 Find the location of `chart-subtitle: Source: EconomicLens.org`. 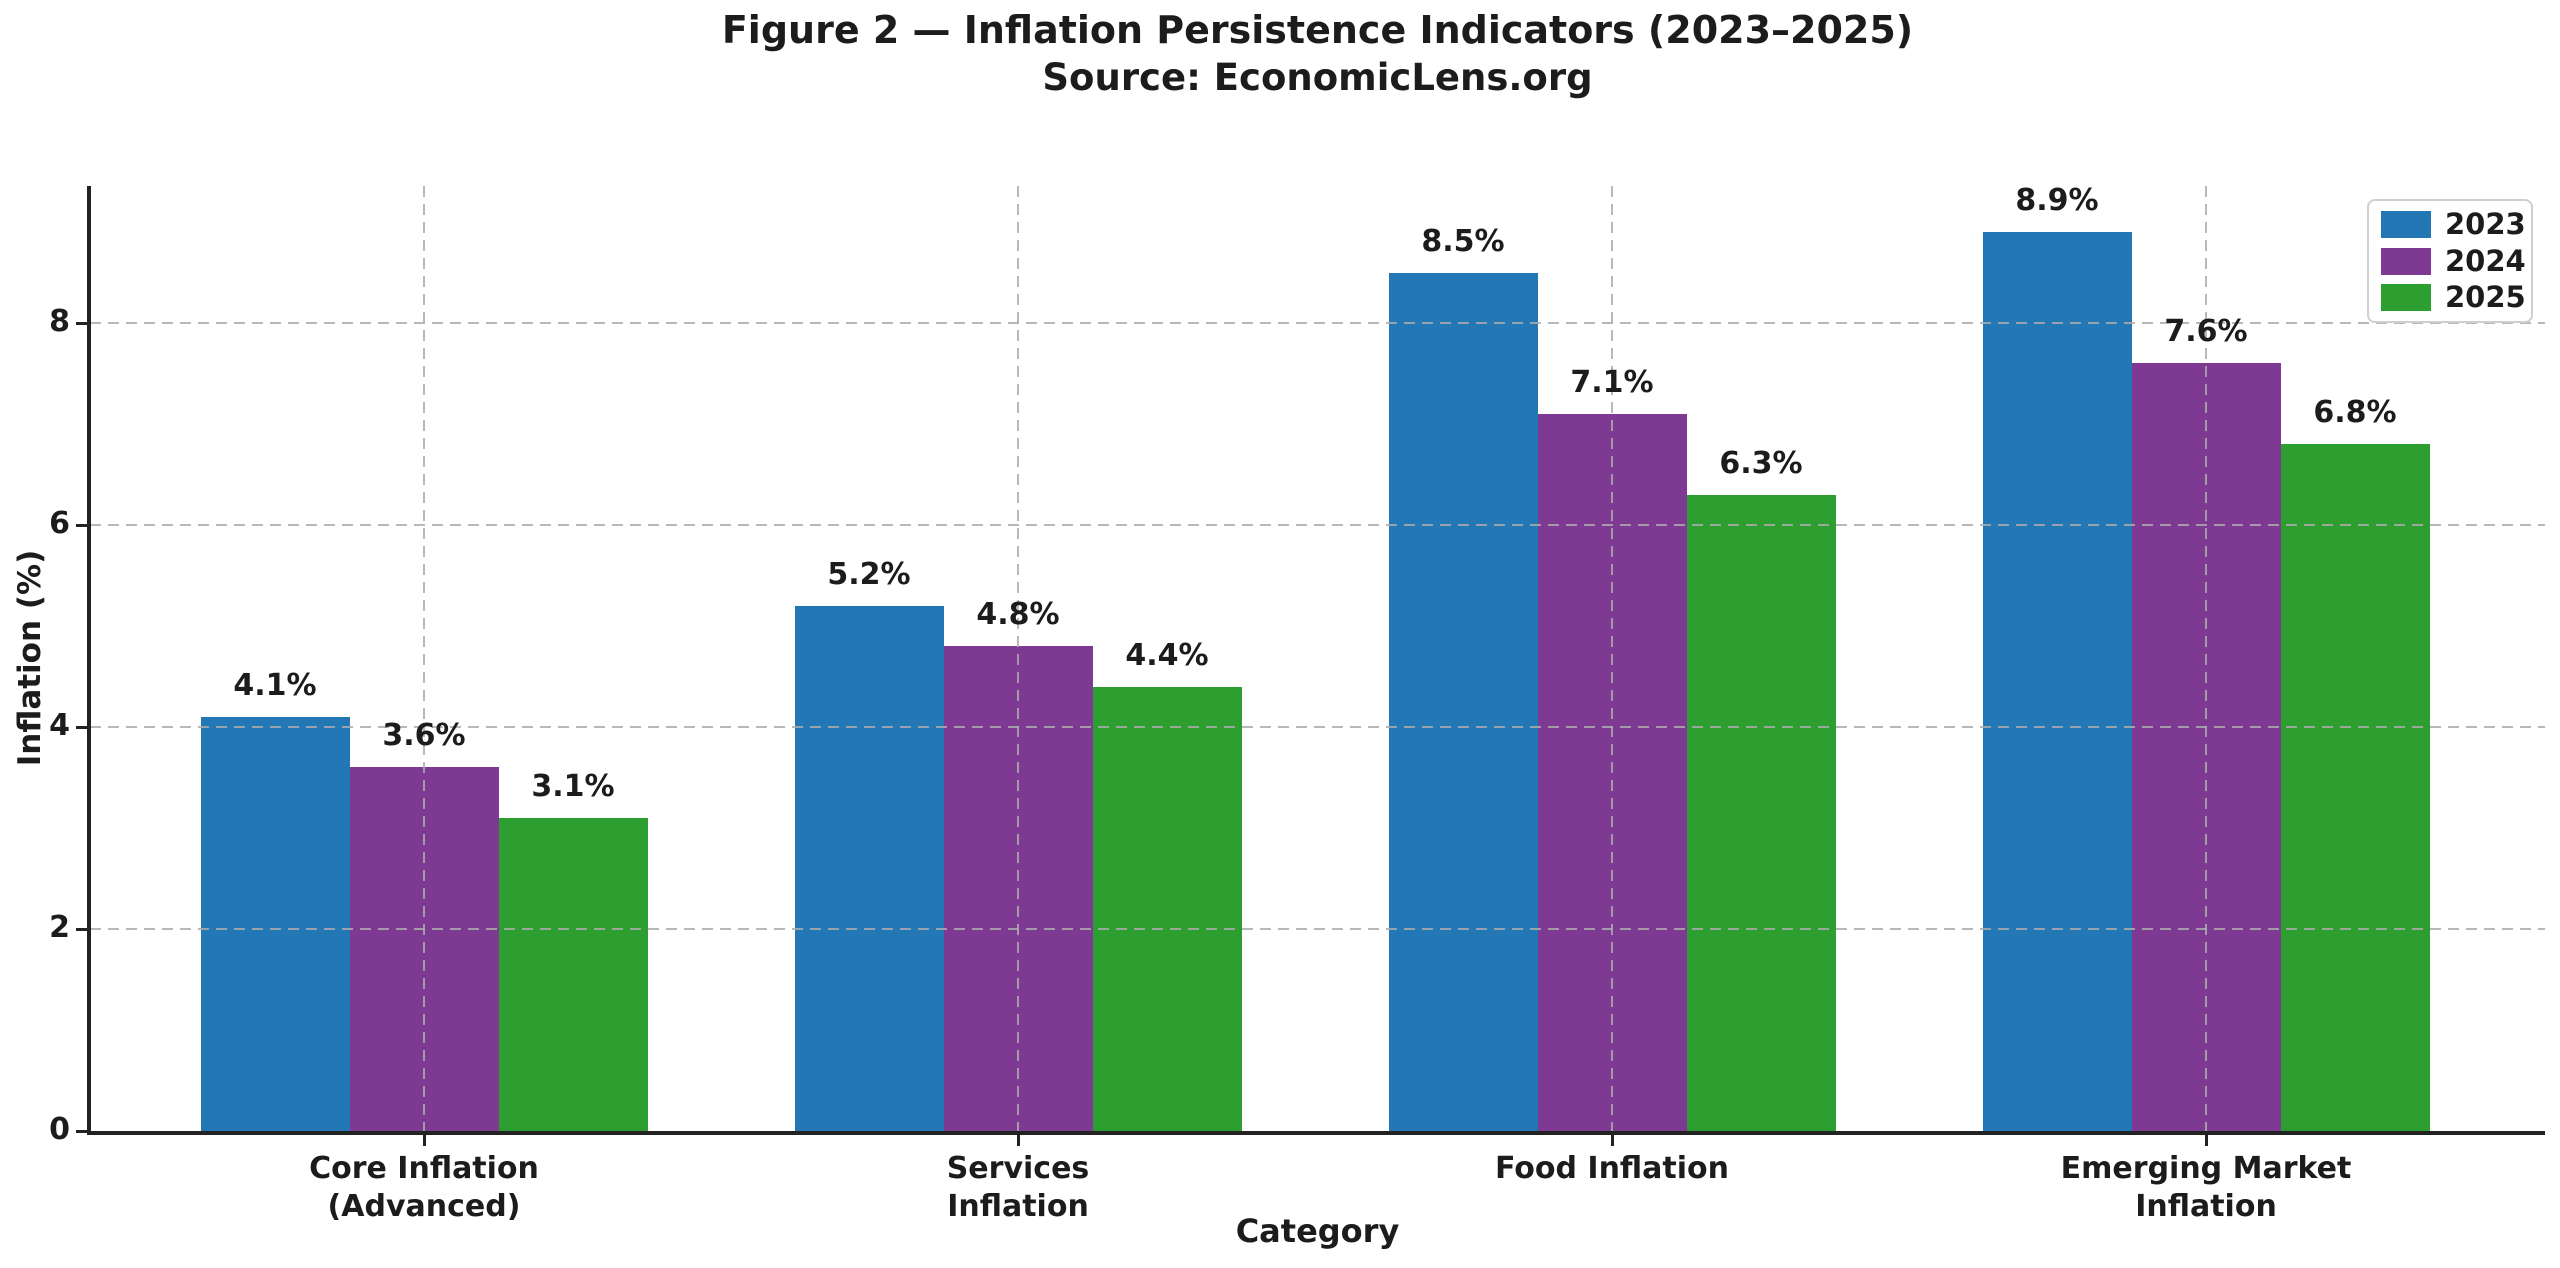

chart-subtitle: Source: EconomicLens.org is located at coordinates (1317, 77).